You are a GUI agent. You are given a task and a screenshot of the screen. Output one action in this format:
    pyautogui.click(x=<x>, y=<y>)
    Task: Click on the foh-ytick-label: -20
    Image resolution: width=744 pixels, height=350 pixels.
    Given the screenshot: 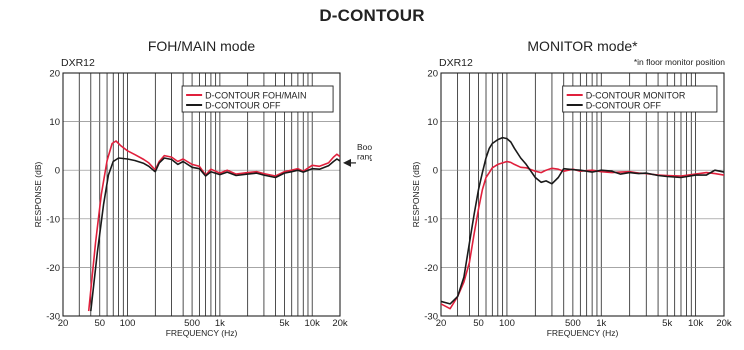 What is the action you would take?
    pyautogui.click(x=53, y=268)
    